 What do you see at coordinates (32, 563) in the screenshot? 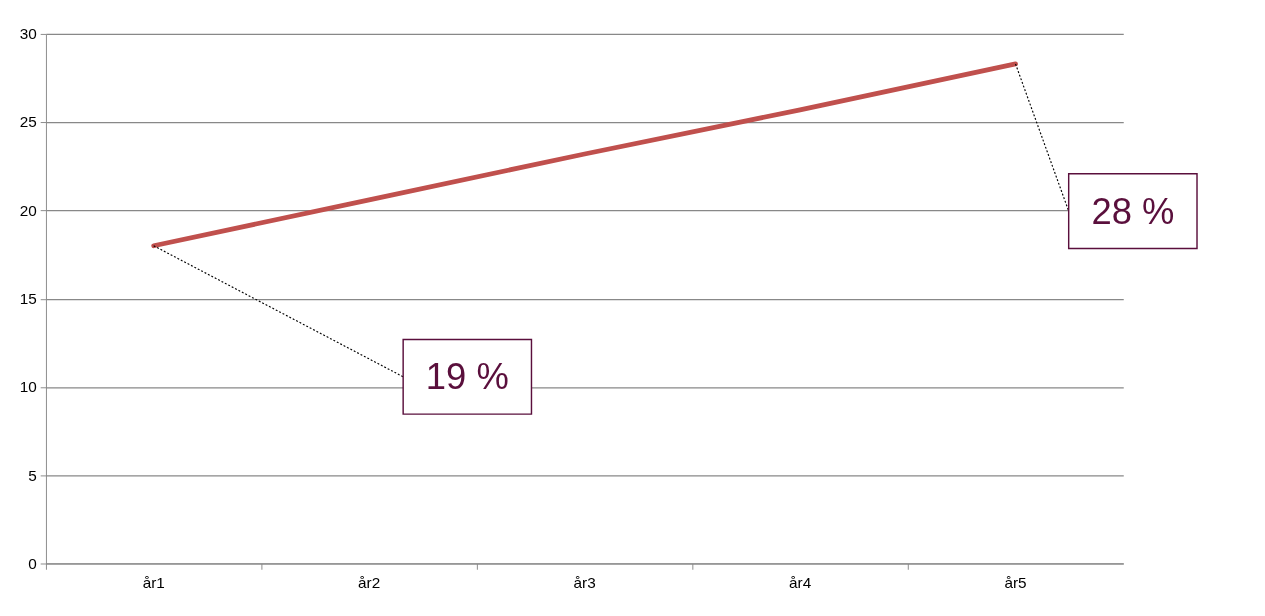
I see `y-tick-label: 0` at bounding box center [32, 563].